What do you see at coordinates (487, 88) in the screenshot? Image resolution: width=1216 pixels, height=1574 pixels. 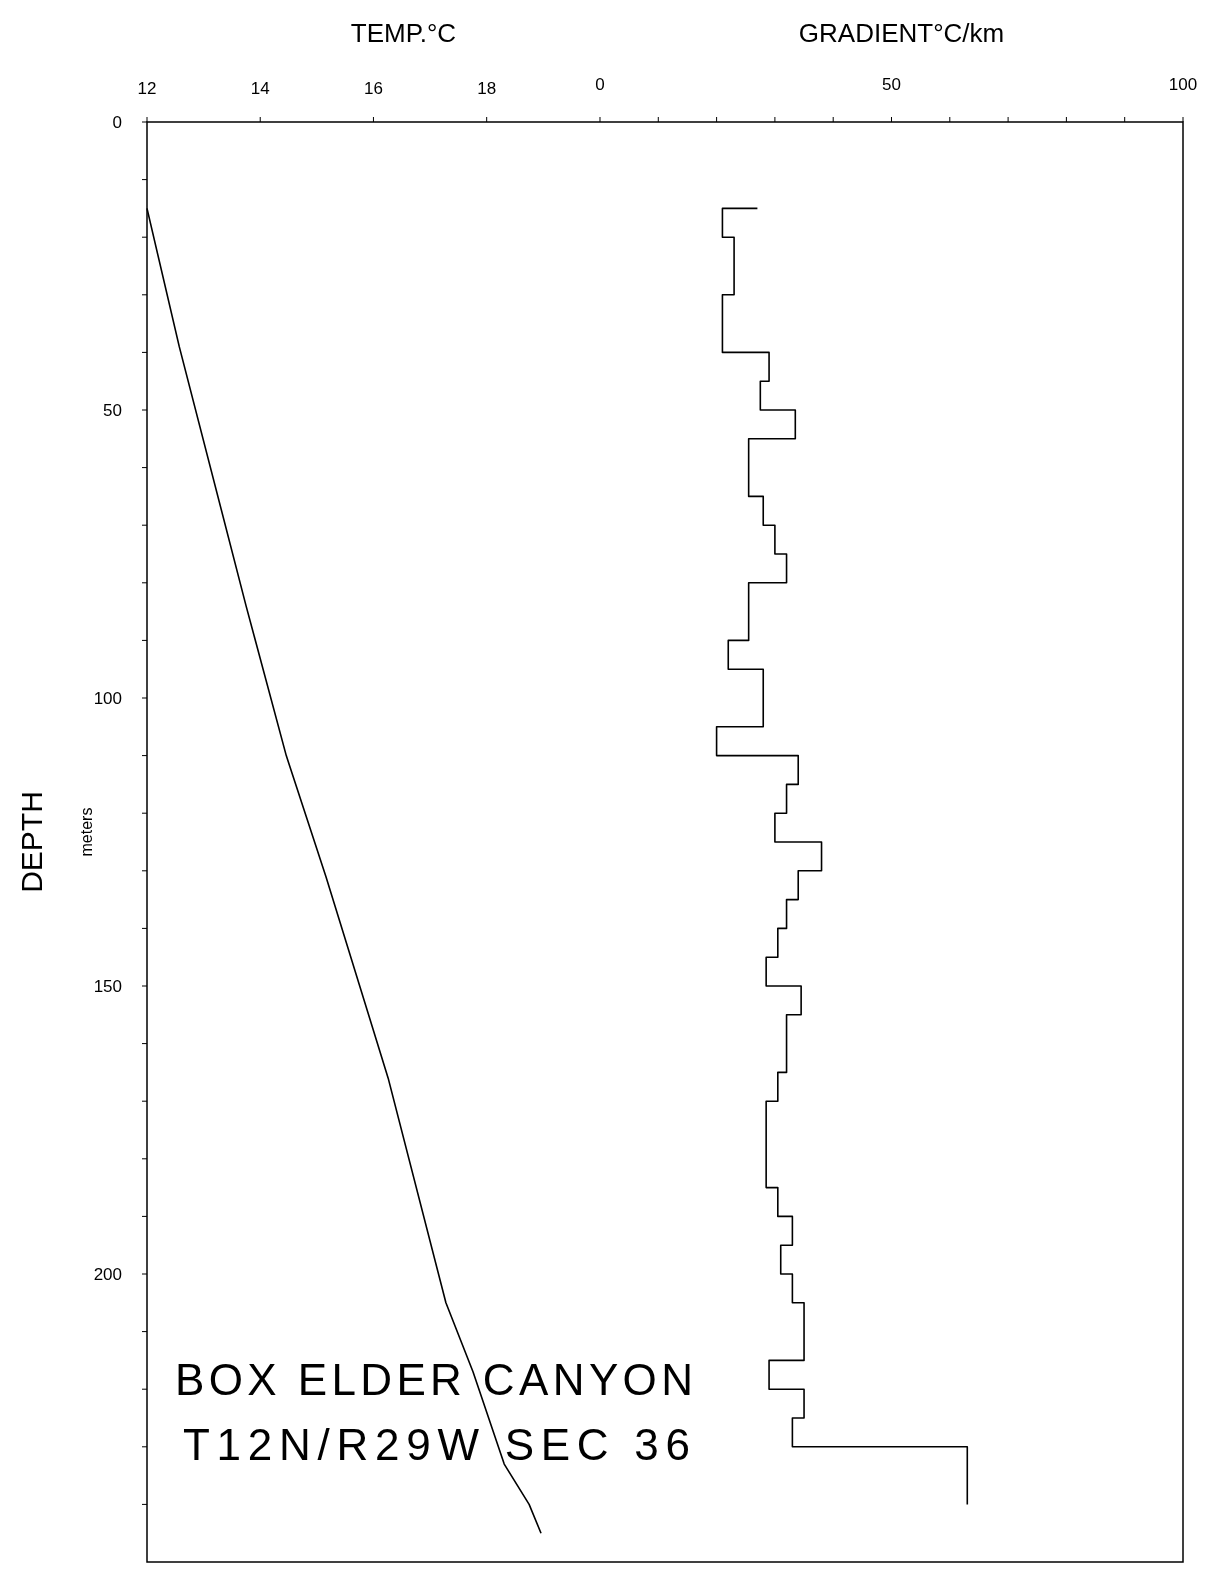 I see `x-tick-label: 18` at bounding box center [487, 88].